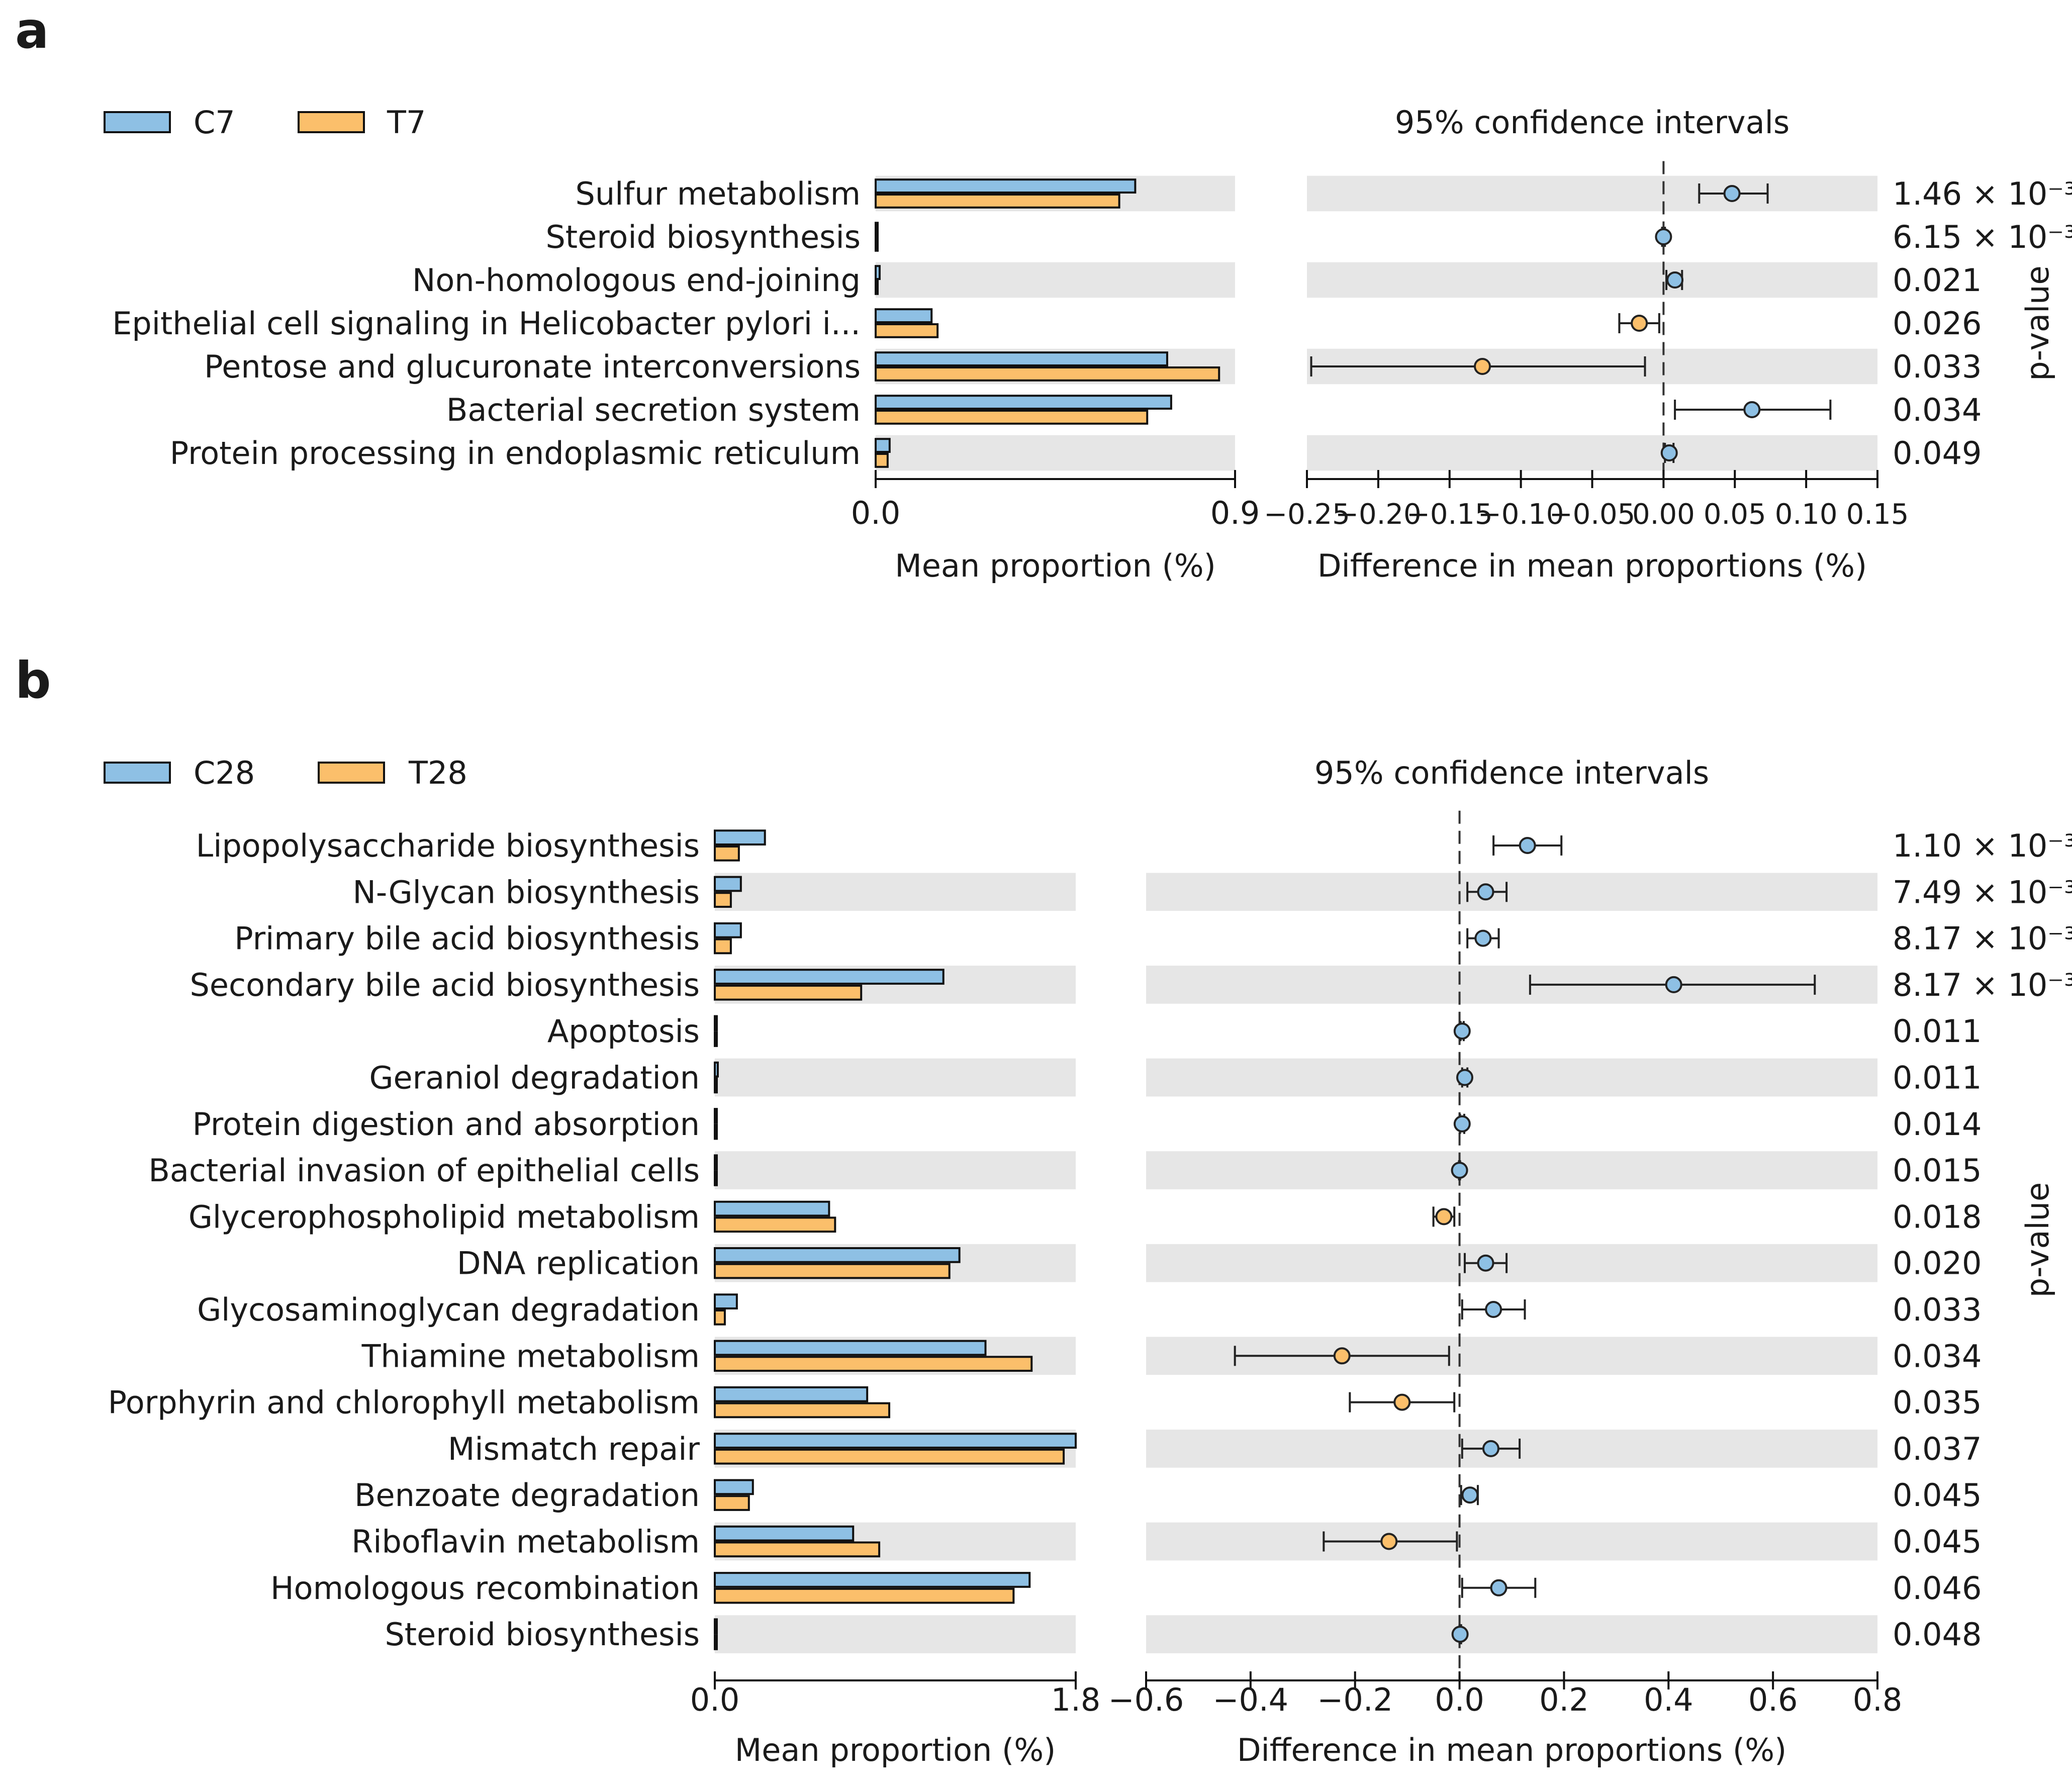 Image resolution: width=2072 pixels, height=1788 pixels. What do you see at coordinates (578, 1263) in the screenshot?
I see `category-label: DNA replication` at bounding box center [578, 1263].